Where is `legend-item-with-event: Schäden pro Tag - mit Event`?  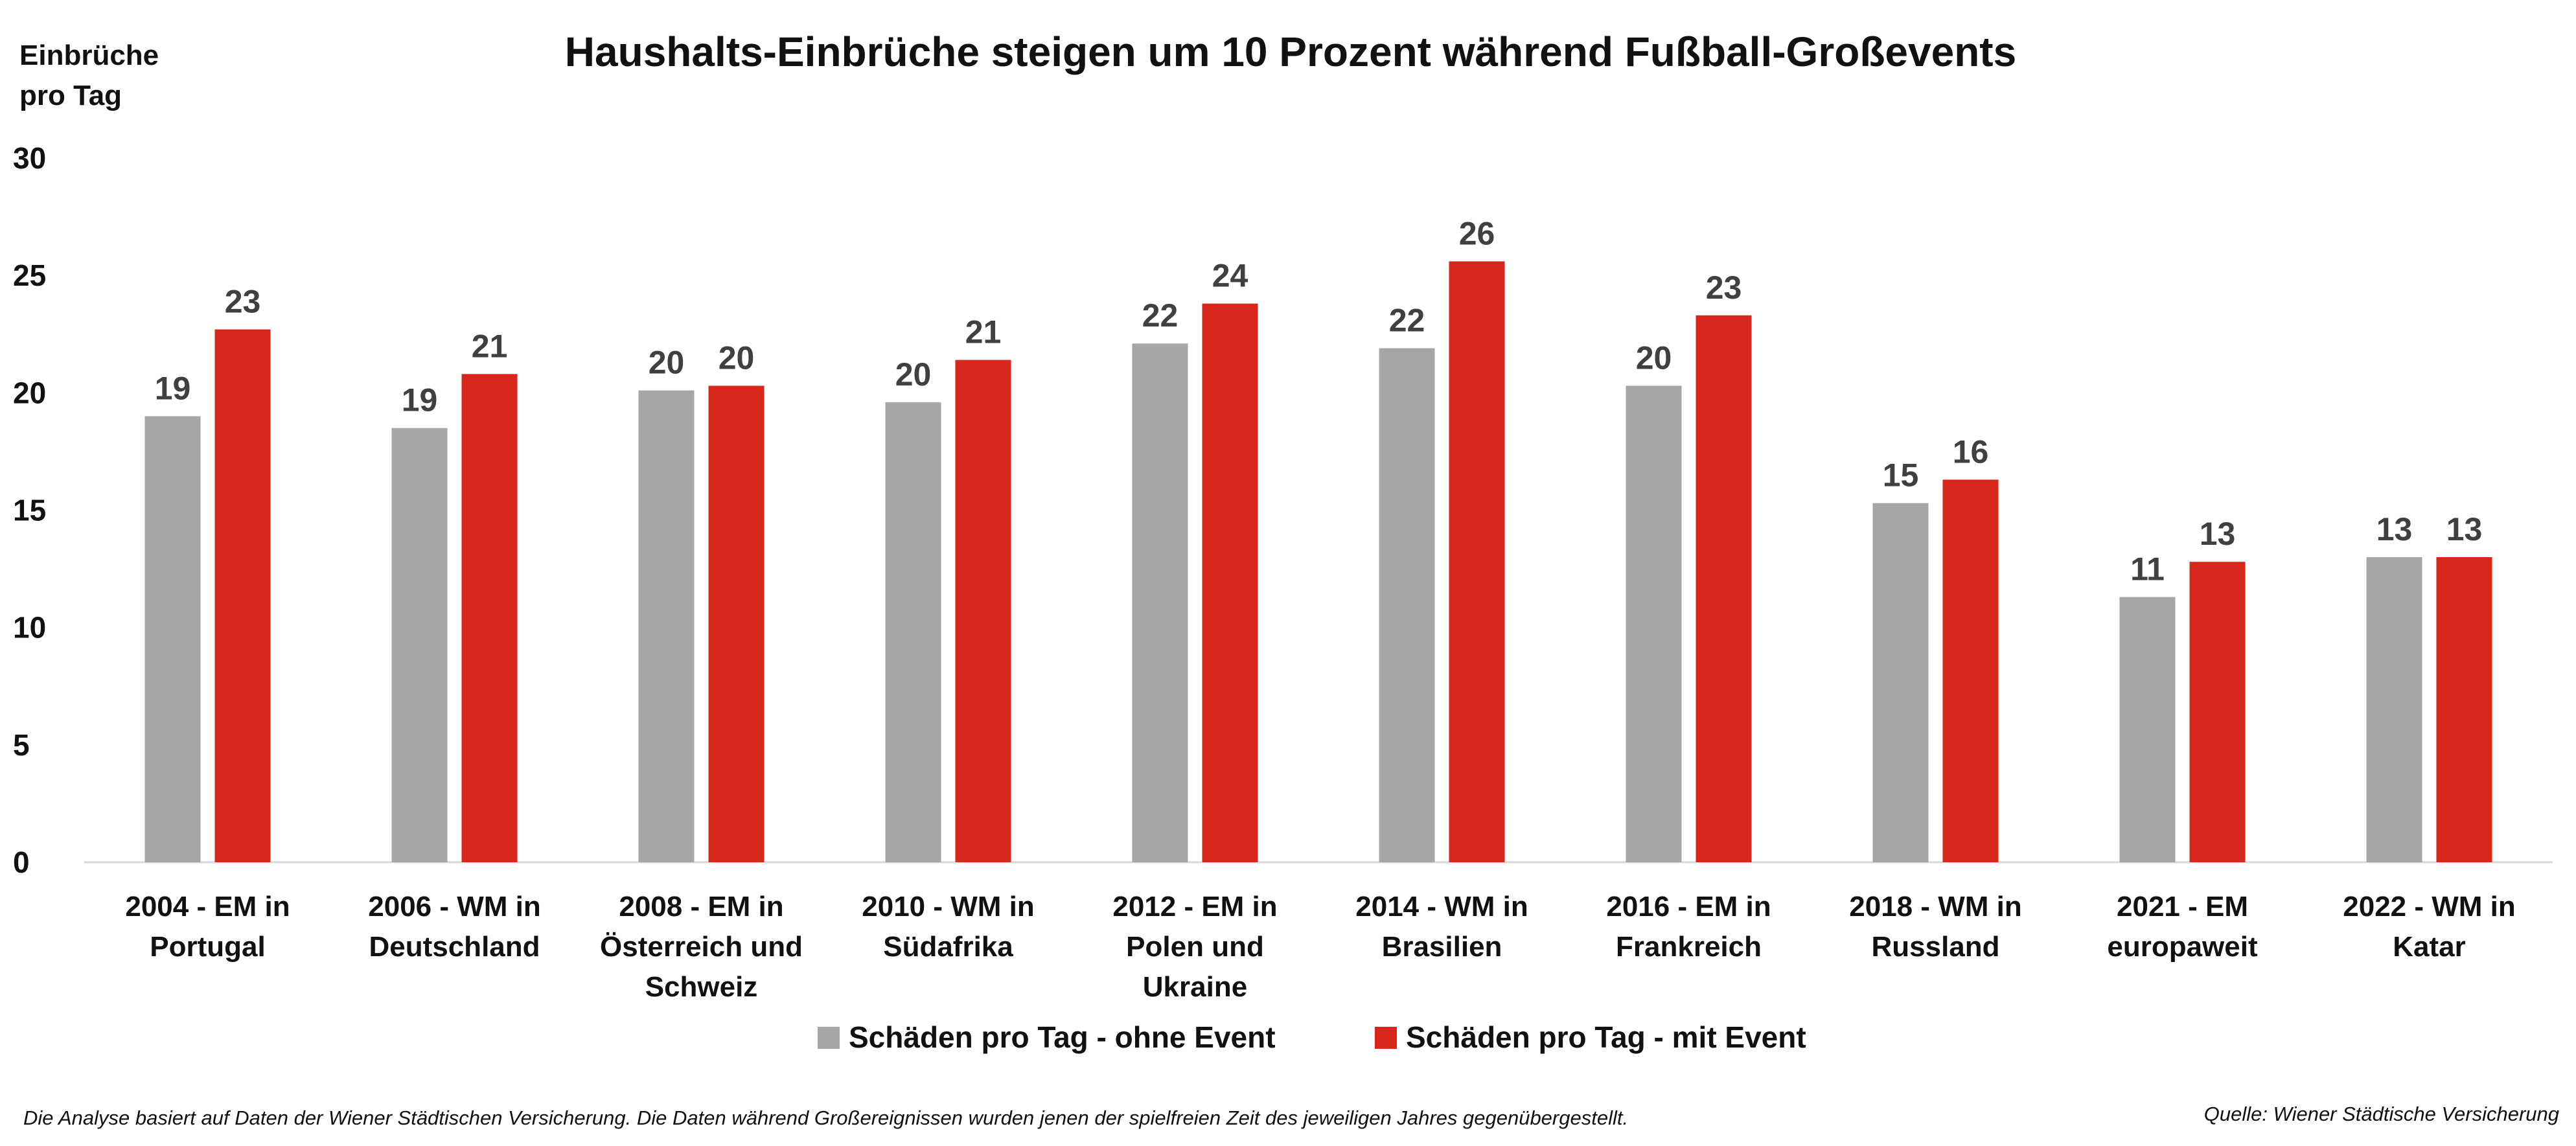 legend-item-with-event: Schäden pro Tag - mit Event is located at coordinates (1590, 1037).